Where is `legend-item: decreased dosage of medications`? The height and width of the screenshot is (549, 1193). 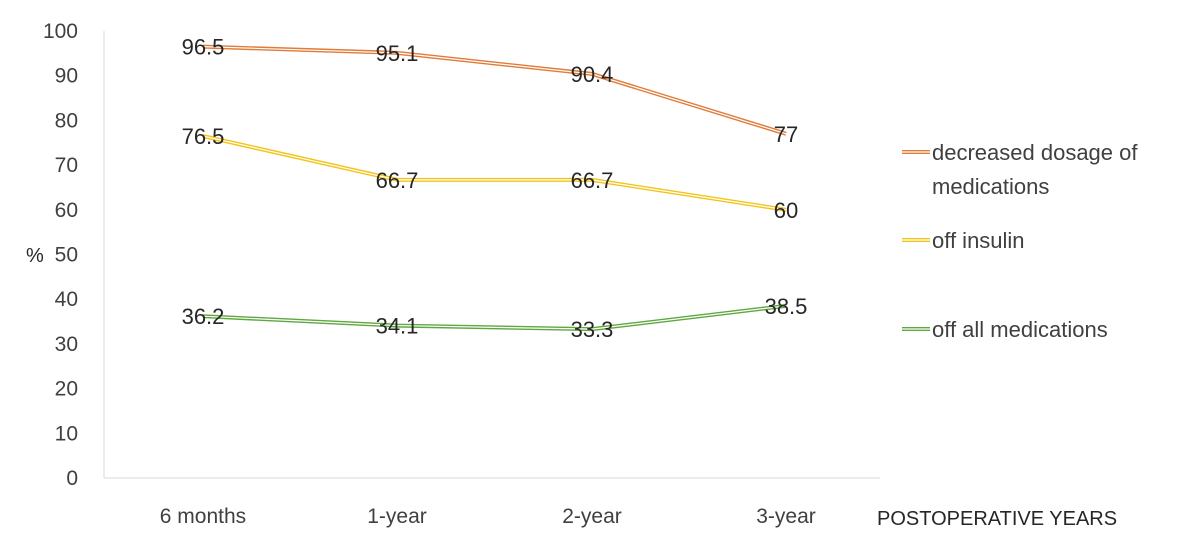
legend-item: decreased dosage of medications is located at coordinates (1020, 169).